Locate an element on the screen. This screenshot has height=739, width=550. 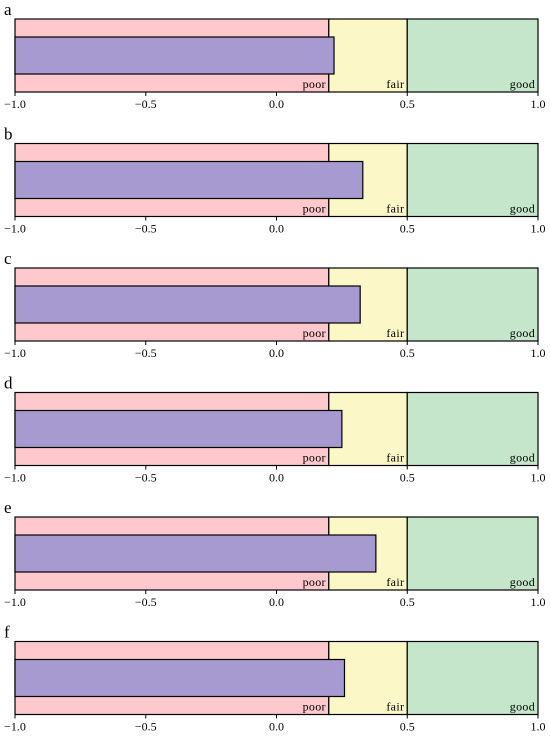
panel-label: d is located at coordinates (8, 383).